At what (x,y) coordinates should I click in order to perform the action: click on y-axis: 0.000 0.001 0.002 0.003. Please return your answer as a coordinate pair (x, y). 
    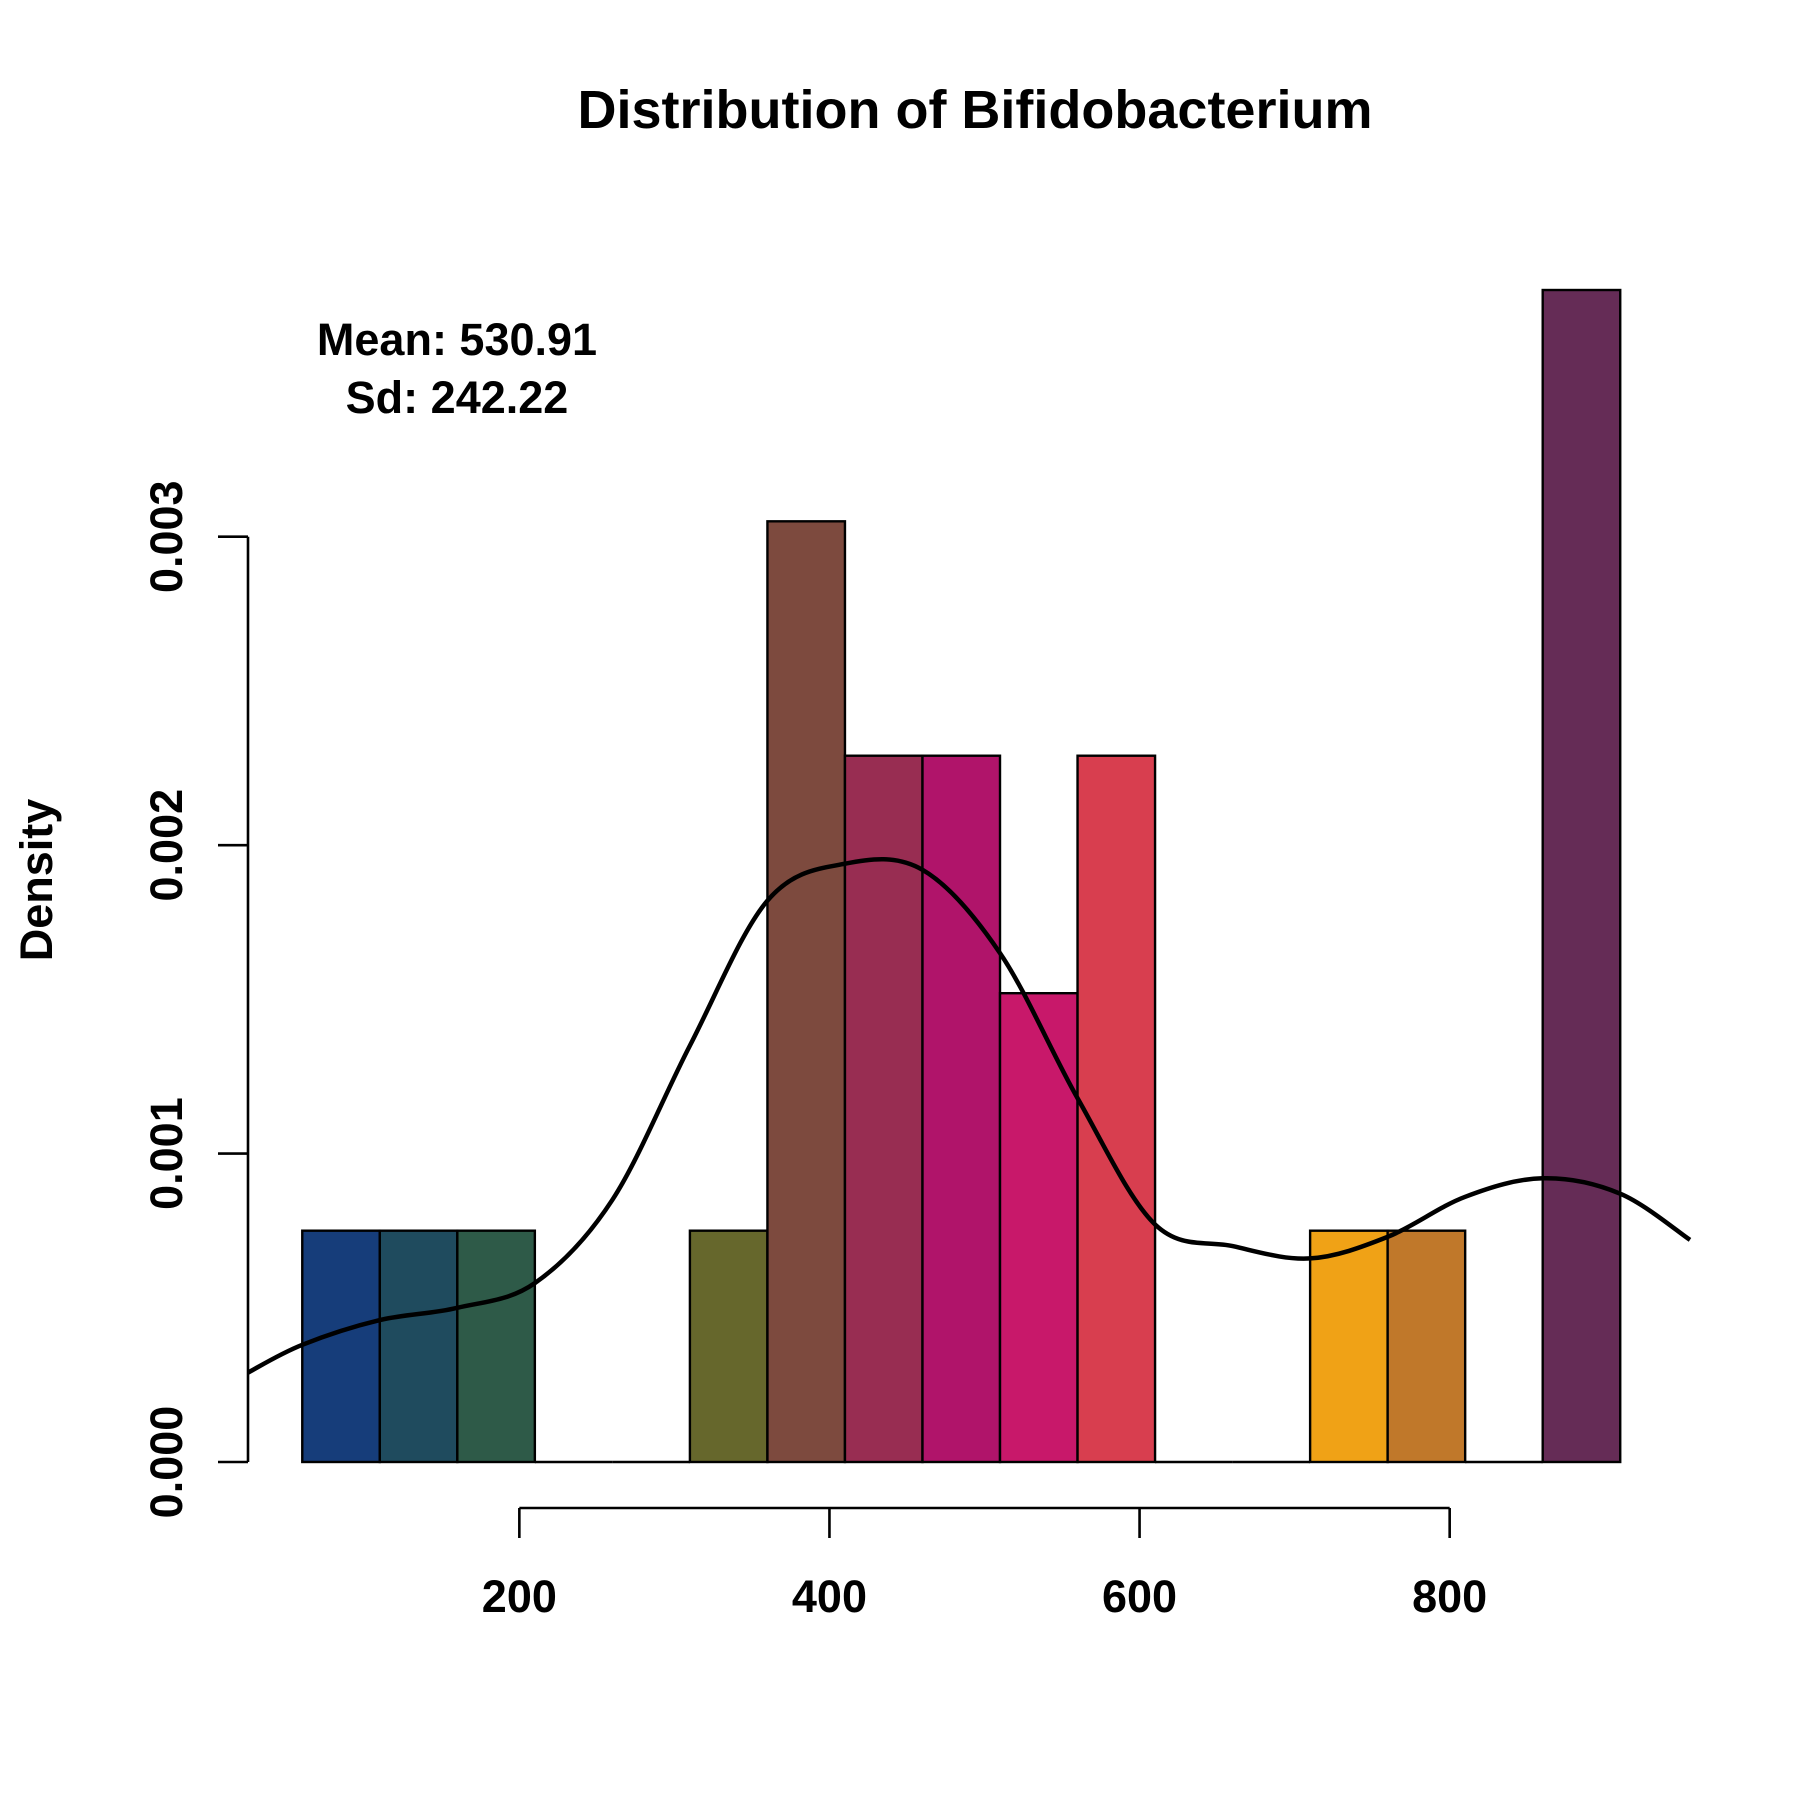
    Looking at the image, I should click on (195, 999).